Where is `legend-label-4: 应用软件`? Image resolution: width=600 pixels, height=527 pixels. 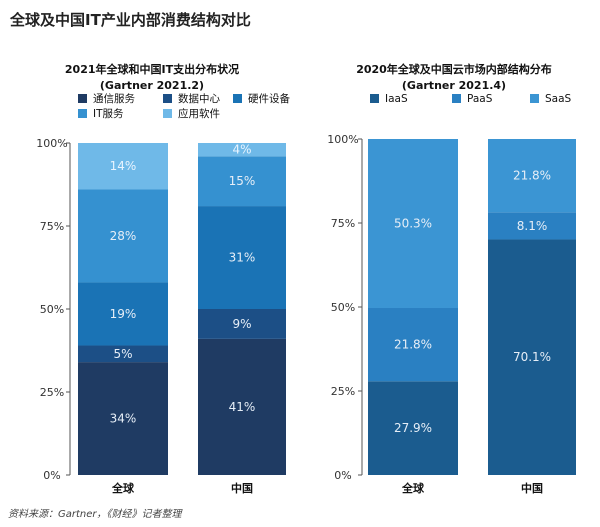 legend-label-4: 应用软件 is located at coordinates (199, 113).